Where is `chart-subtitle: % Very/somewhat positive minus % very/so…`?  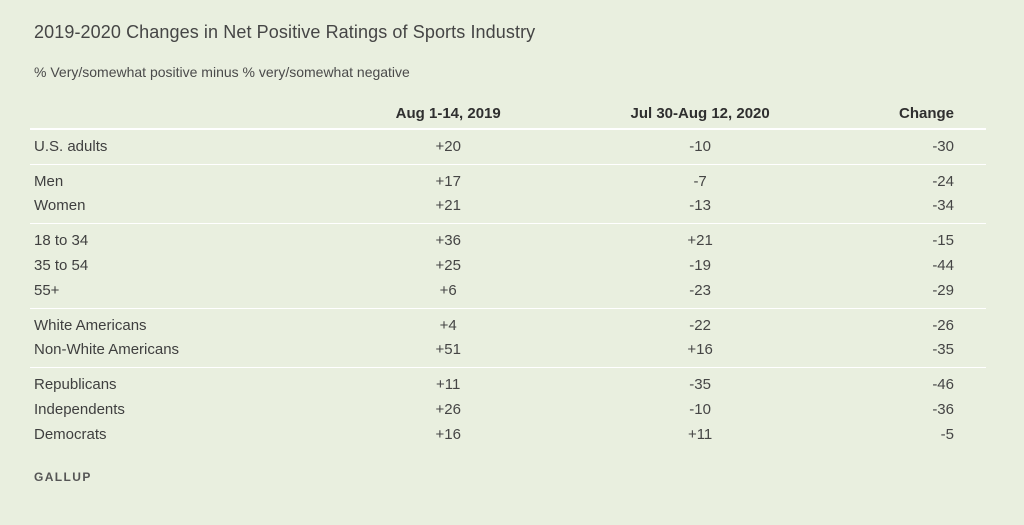 chart-subtitle: % Very/somewhat positive minus % very/so… is located at coordinates (222, 72).